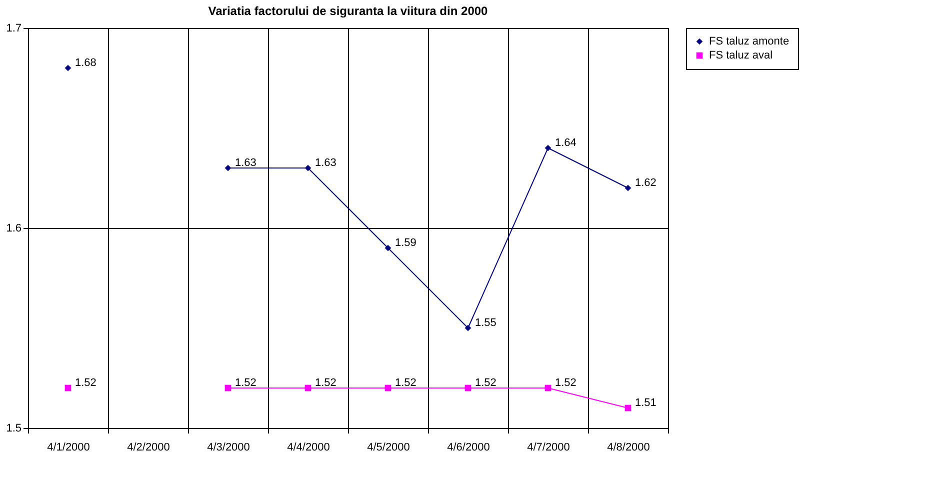 Image resolution: width=942 pixels, height=488 pixels. Describe the element at coordinates (628, 448) in the screenshot. I see `x-tick-label: 4/8/2000` at that location.